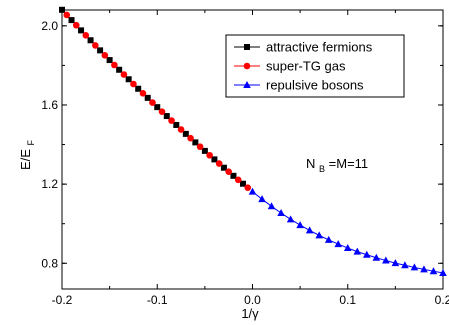 The image size is (449, 325). I want to click on series-triangle, so click(348, 232).